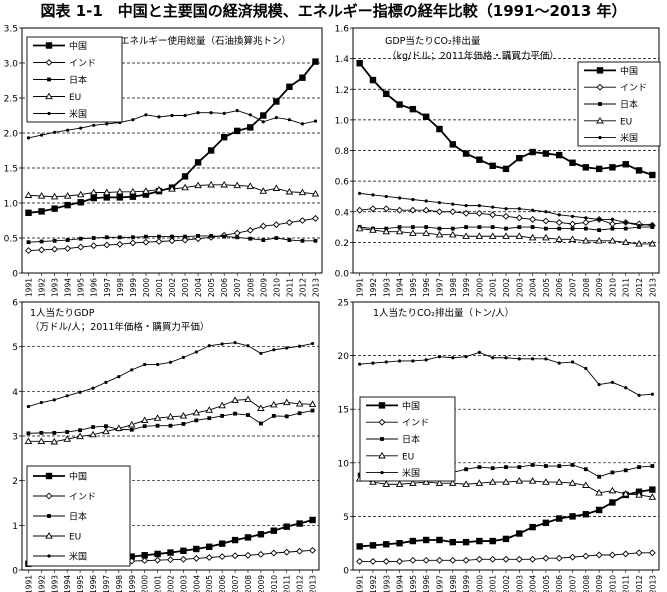 The height and width of the screenshot is (592, 667). Describe the element at coordinates (171, 583) in the screenshot. I see `x-tick-label: 2002` at that location.